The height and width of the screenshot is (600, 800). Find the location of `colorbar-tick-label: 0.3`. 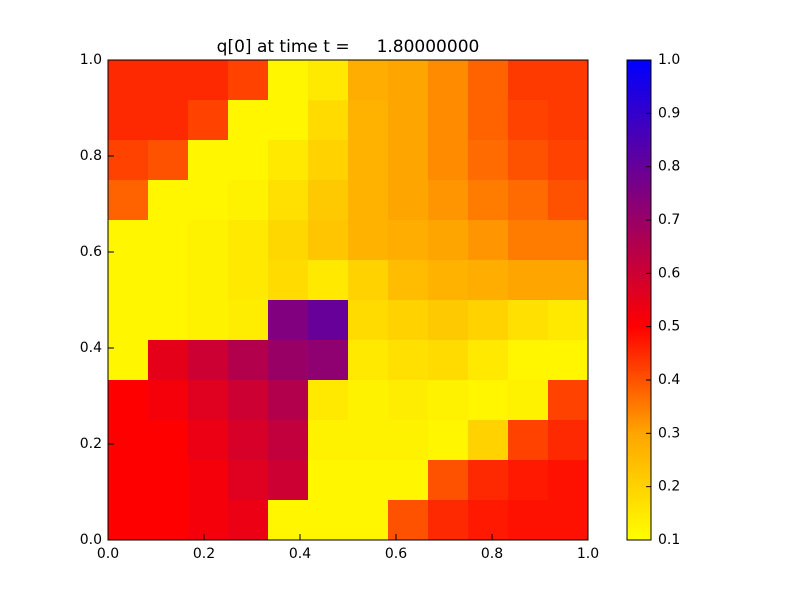

colorbar-tick-label: 0.3 is located at coordinates (669, 433).